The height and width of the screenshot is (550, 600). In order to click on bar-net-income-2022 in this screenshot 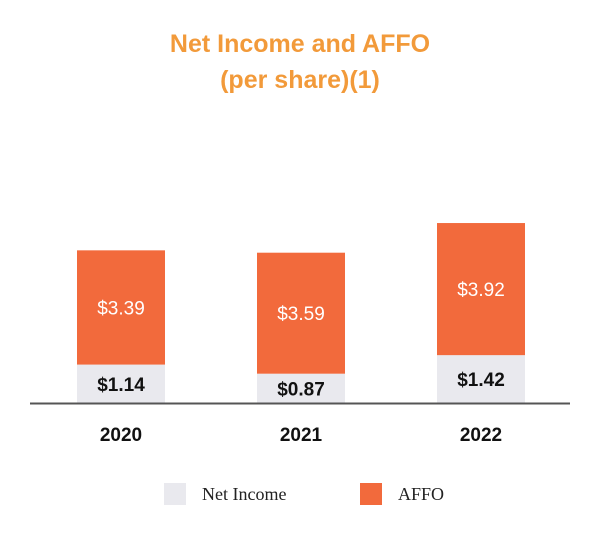, I will do `click(481, 379)`.